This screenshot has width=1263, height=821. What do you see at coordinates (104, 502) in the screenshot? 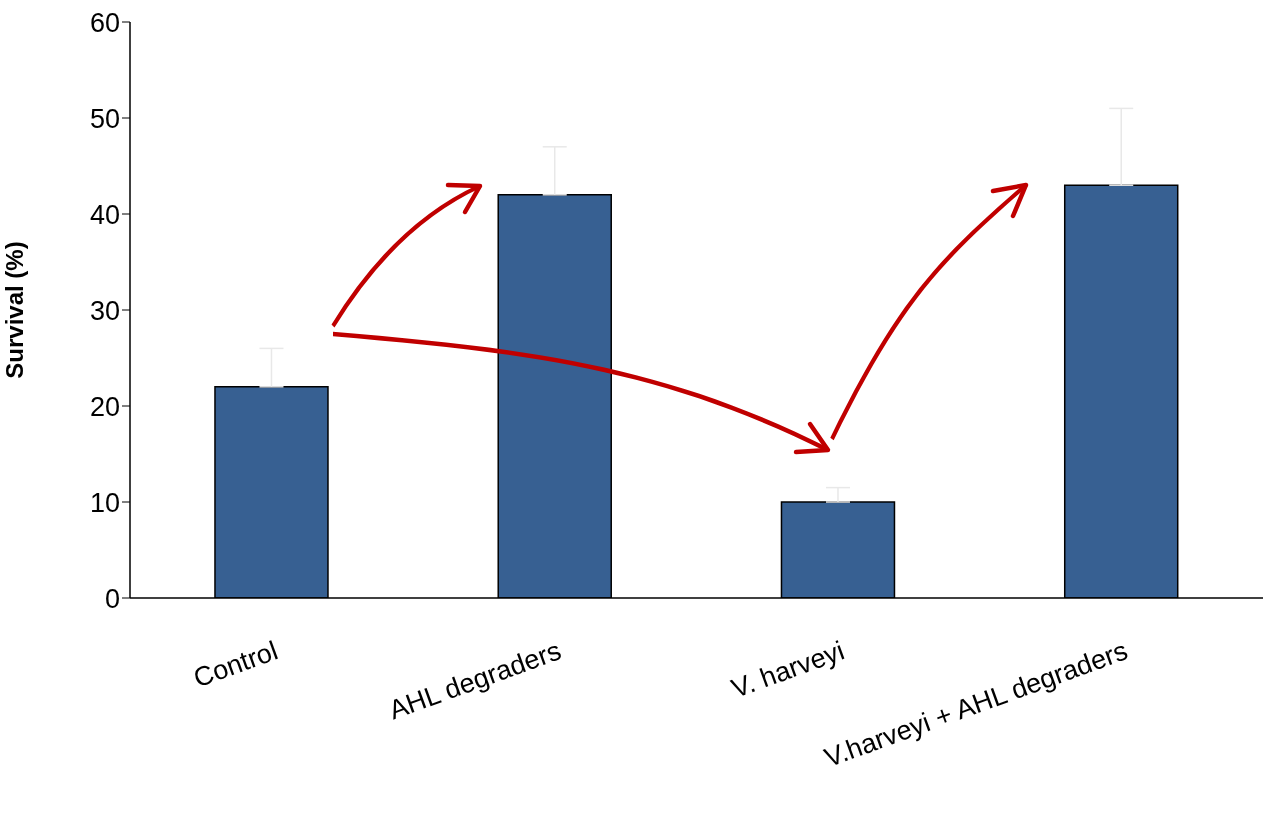
I see `y-tick-label: 10` at bounding box center [104, 502].